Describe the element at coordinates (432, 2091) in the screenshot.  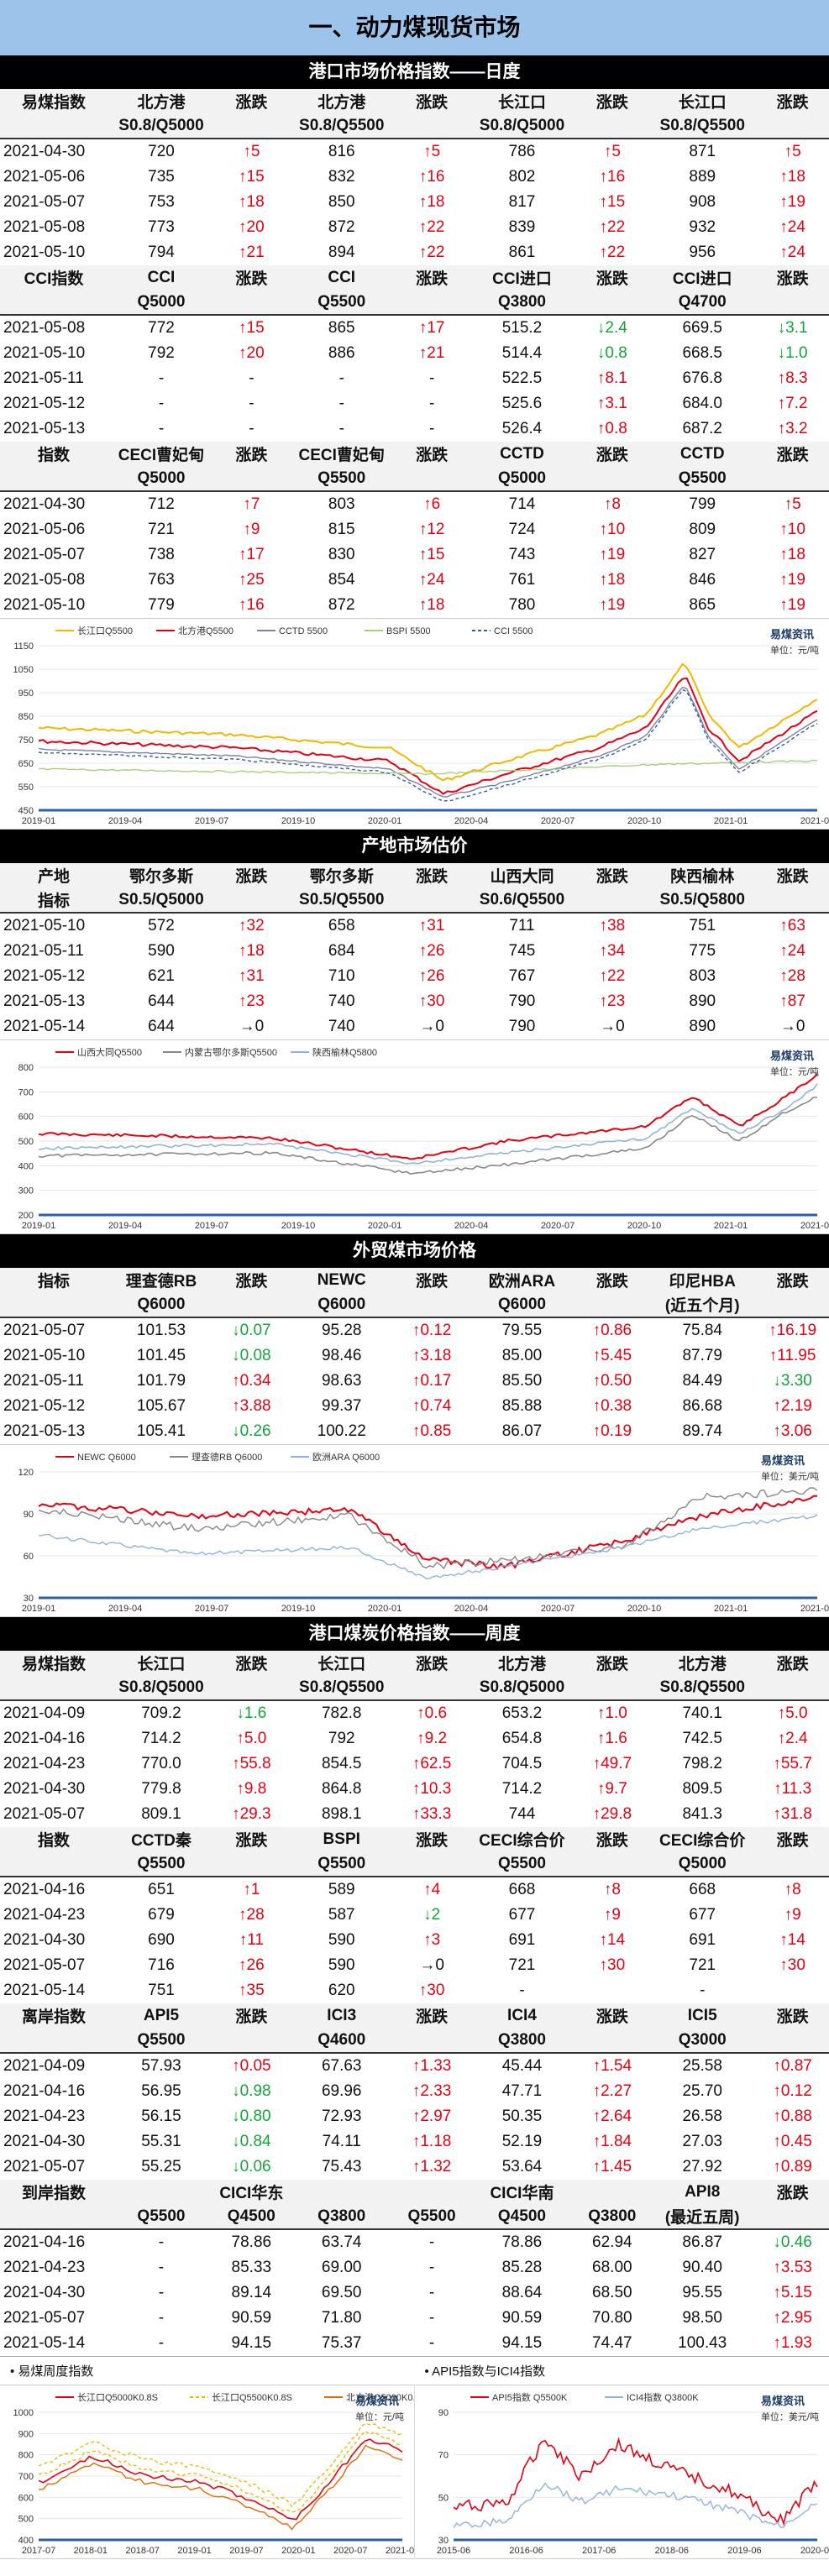
I see `change-cell: ↑2.33` at that location.